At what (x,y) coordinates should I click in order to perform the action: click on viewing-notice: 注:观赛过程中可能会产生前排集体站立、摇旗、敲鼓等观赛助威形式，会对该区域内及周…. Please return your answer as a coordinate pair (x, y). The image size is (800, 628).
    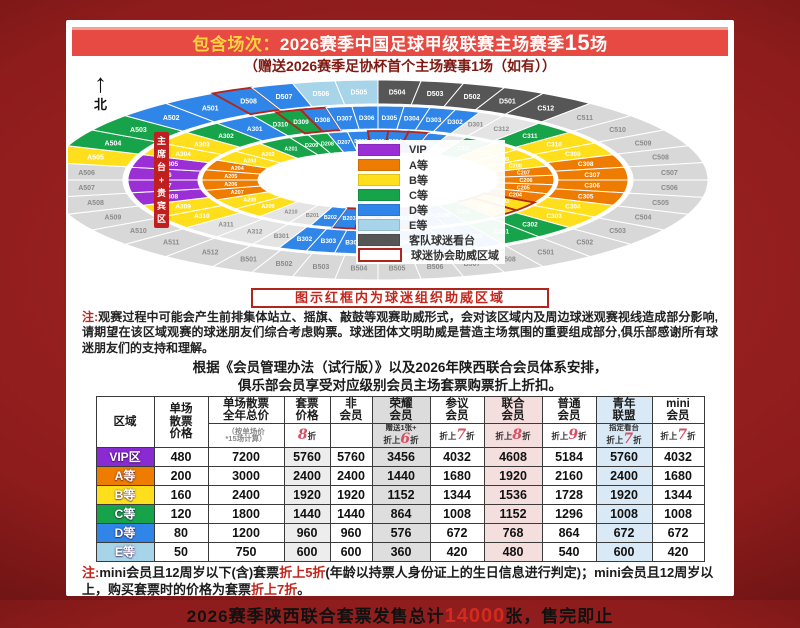
    Looking at the image, I should click on (400, 332).